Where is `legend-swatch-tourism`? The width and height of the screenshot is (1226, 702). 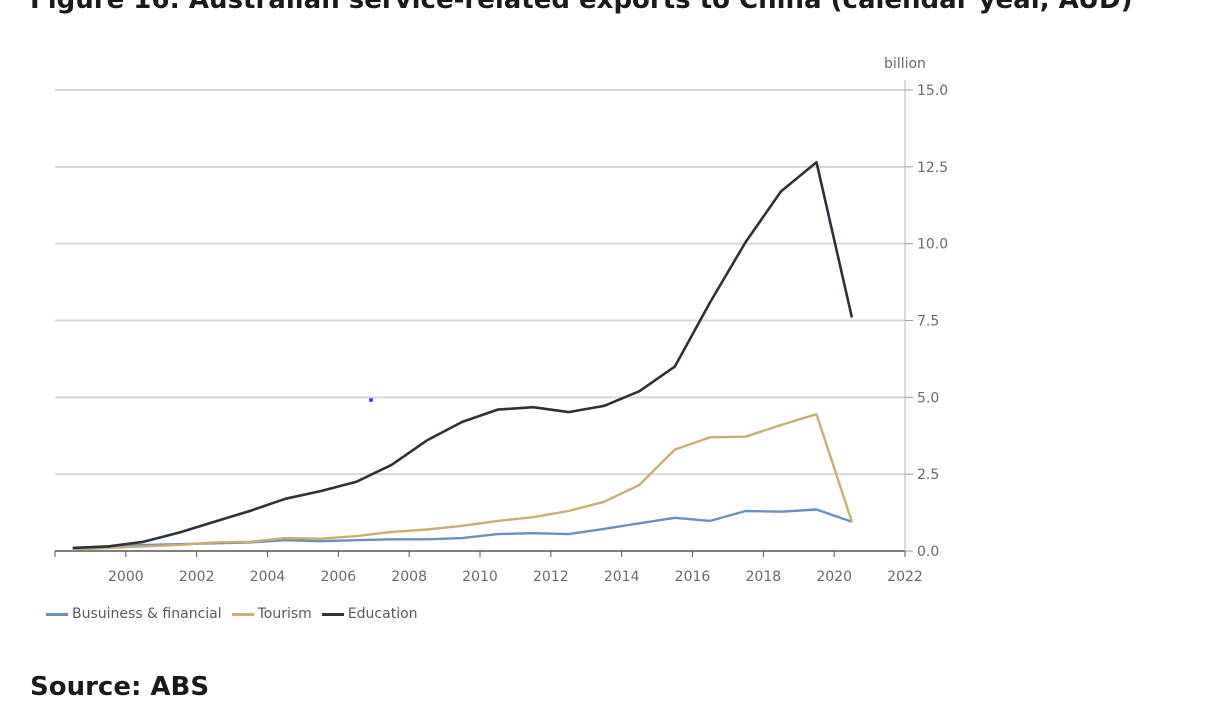 legend-swatch-tourism is located at coordinates (242, 614).